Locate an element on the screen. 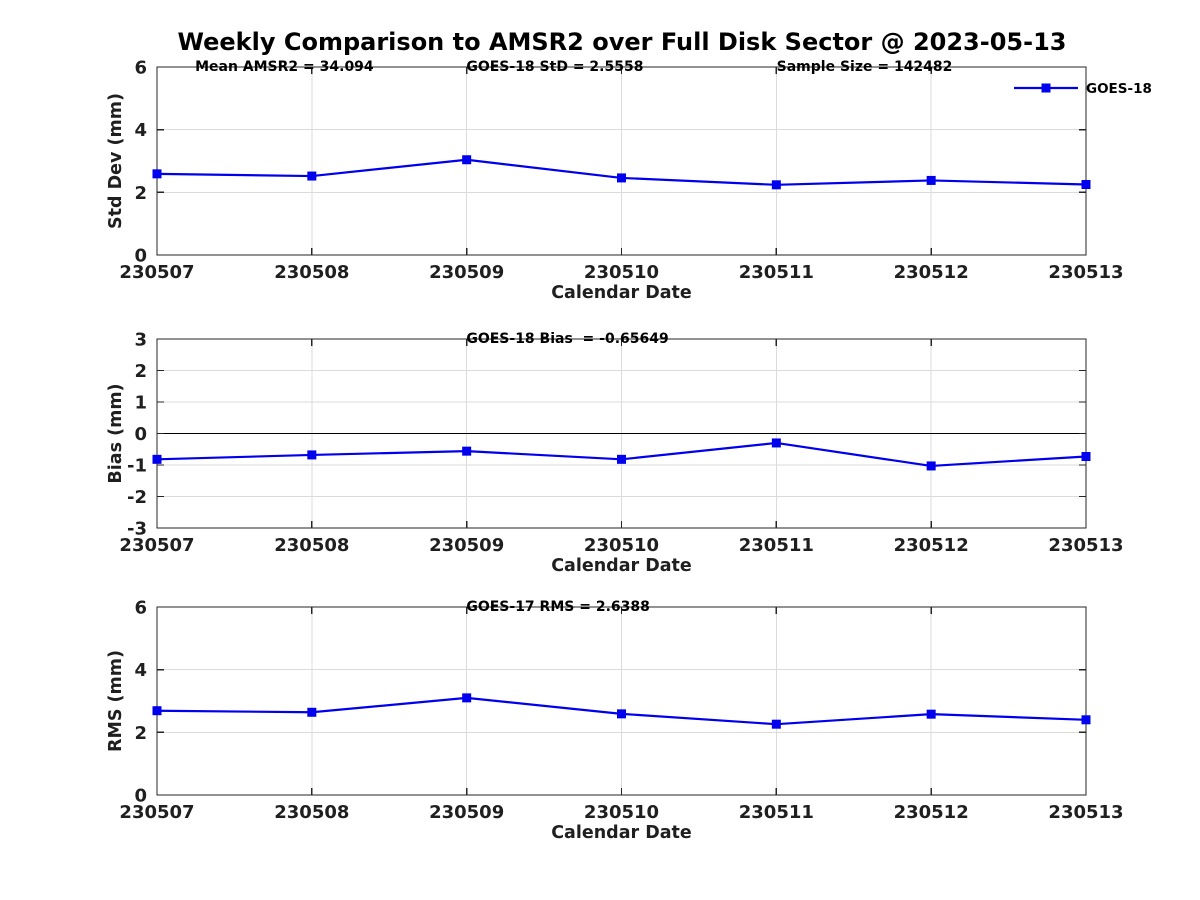  y-tick-label: -3 is located at coordinates (137, 529).